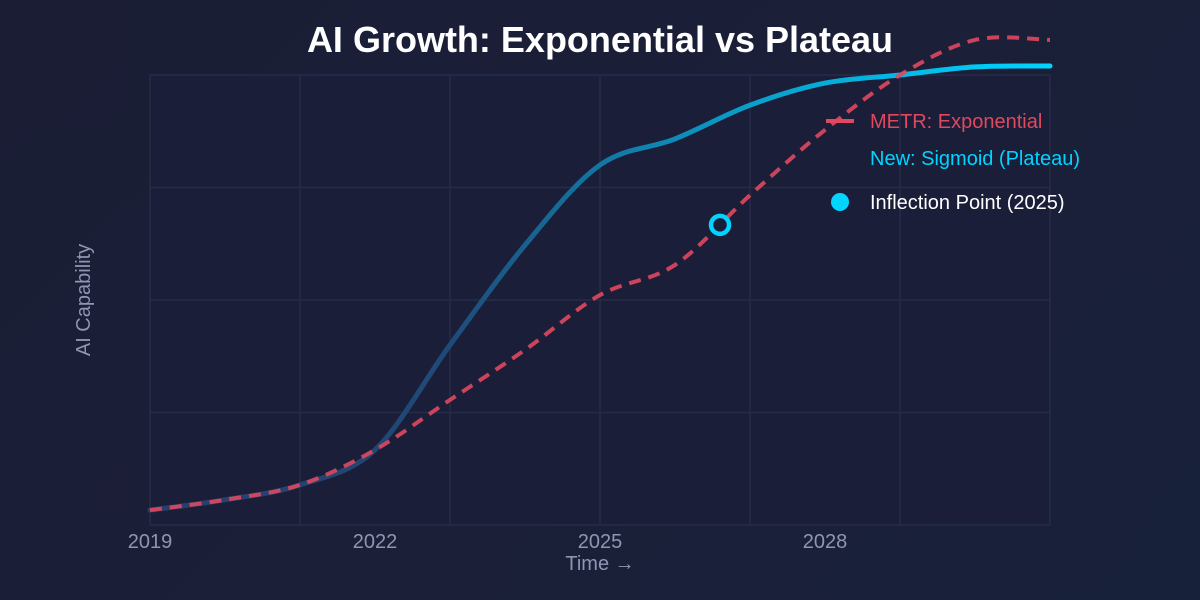 The height and width of the screenshot is (600, 1200). I want to click on x-tick-label: 2025, so click(600, 542).